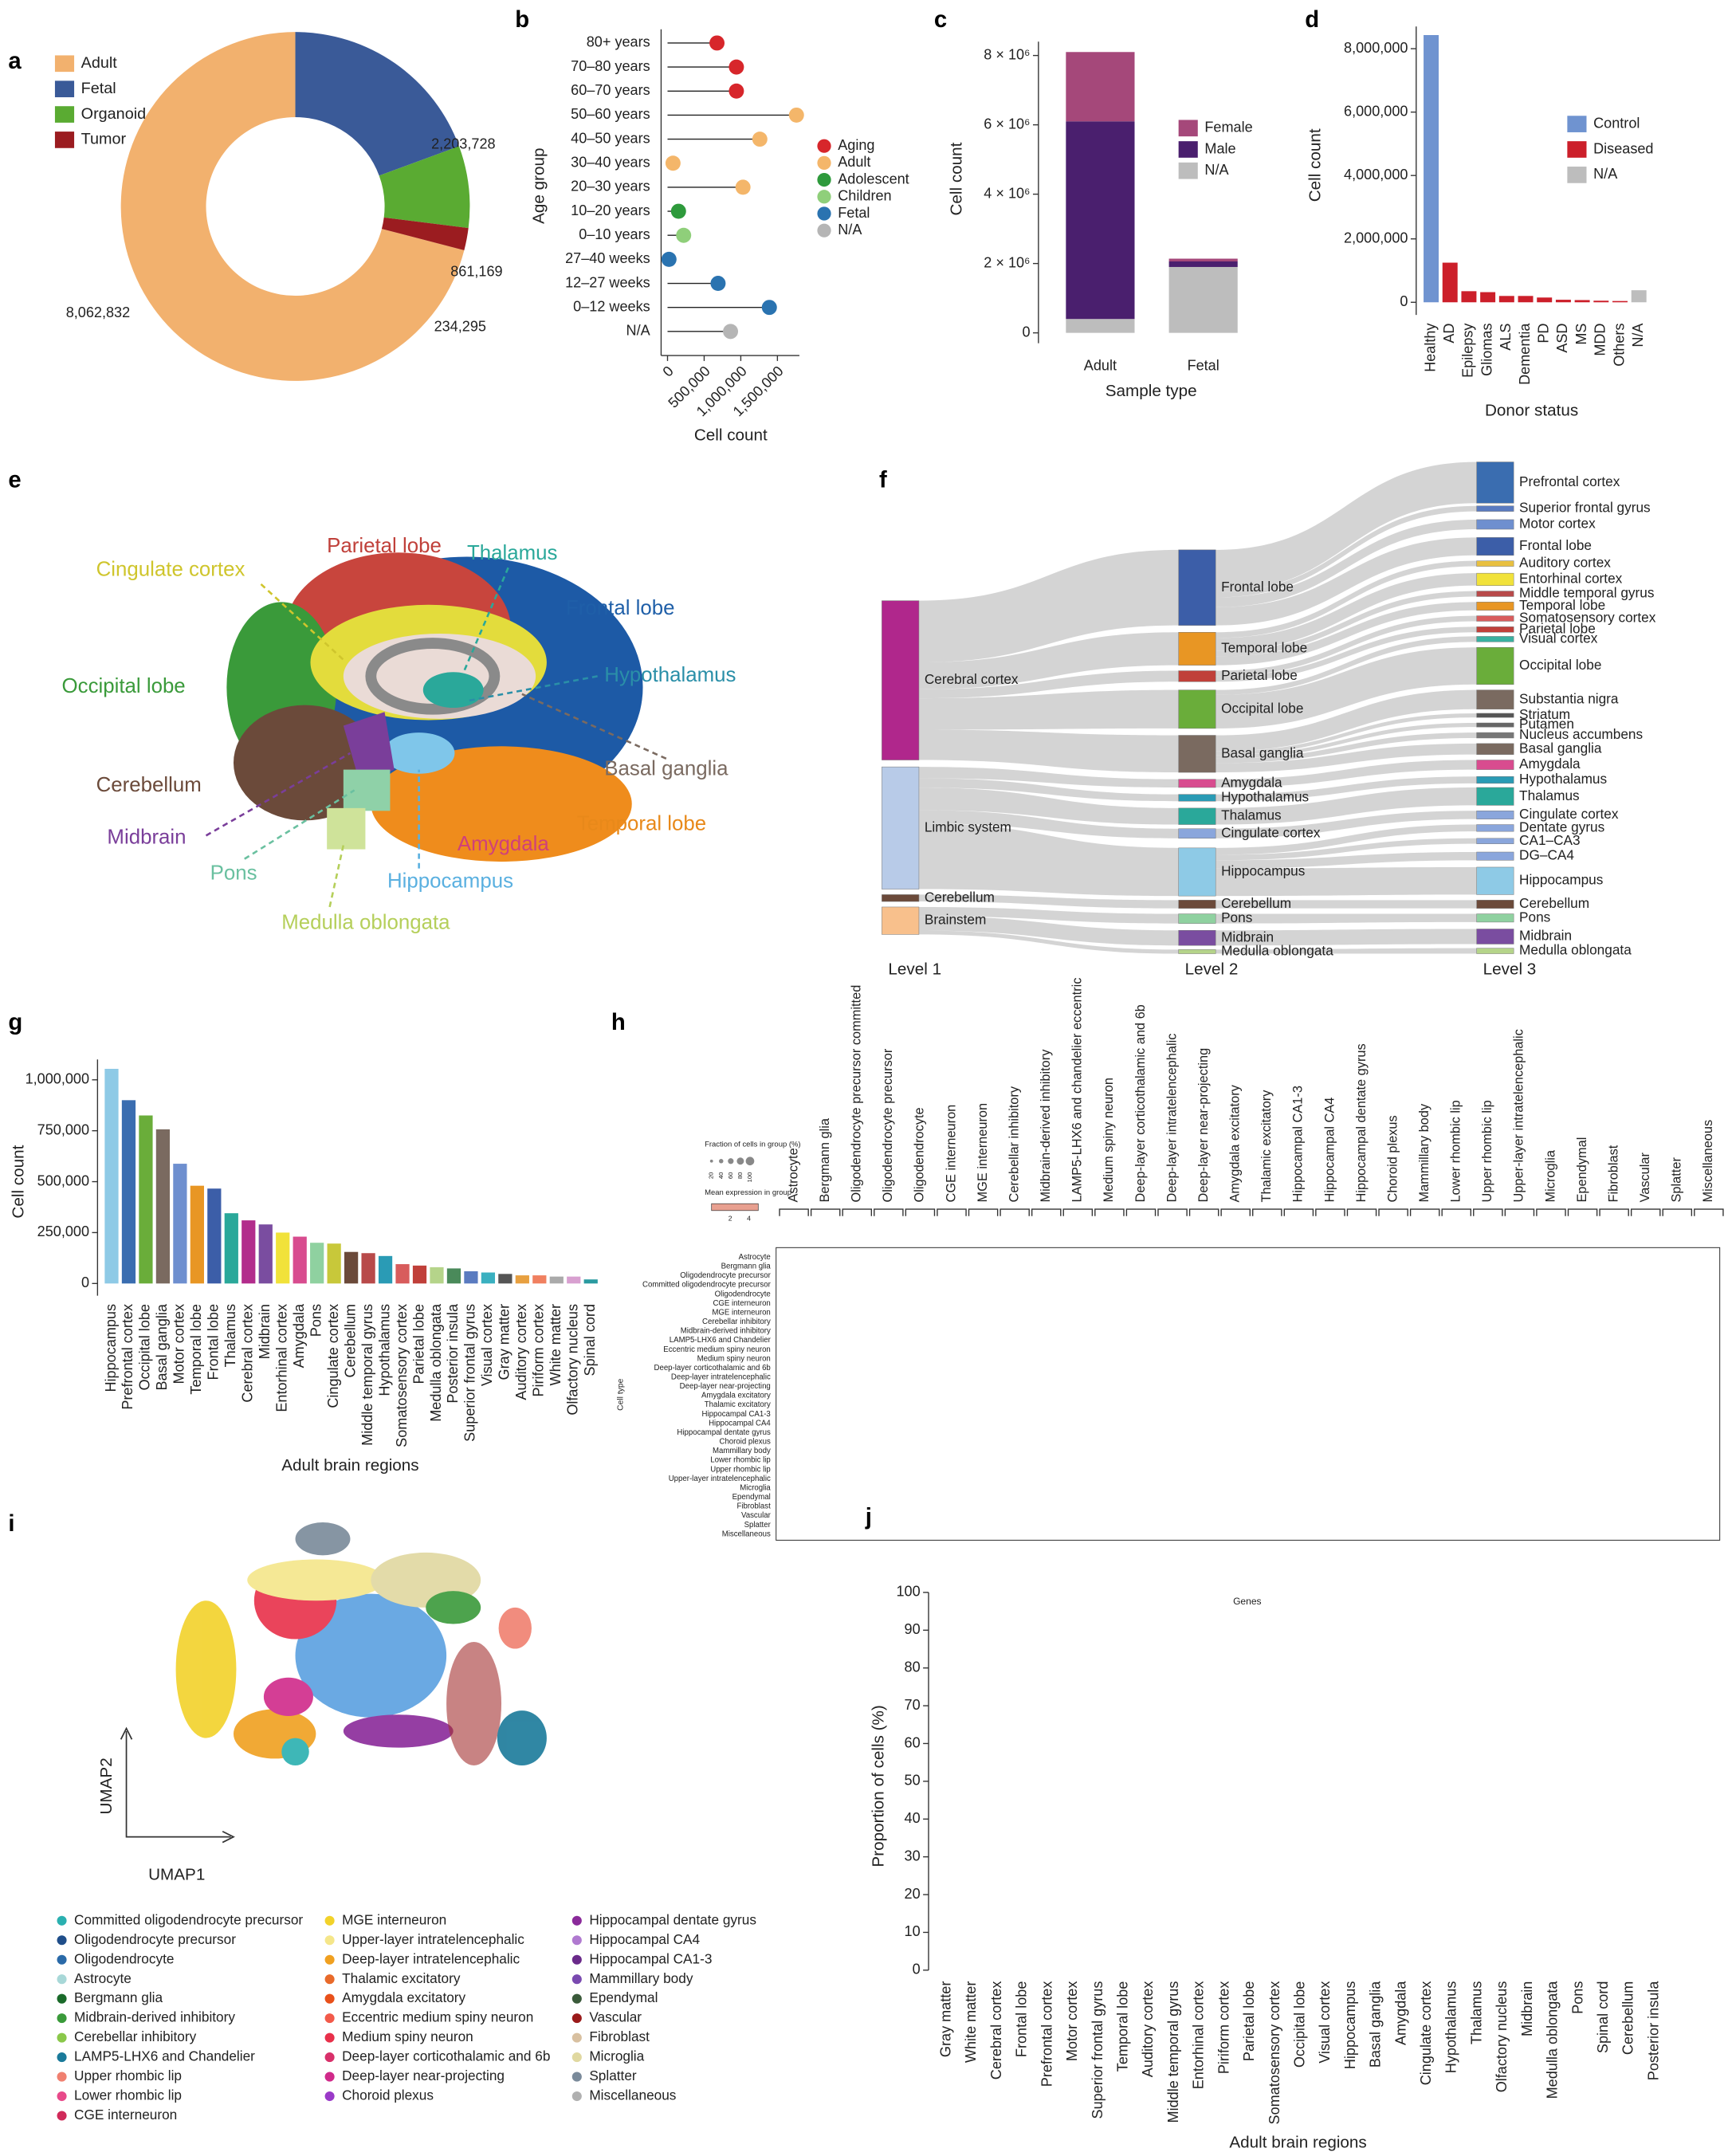 The height and width of the screenshot is (2156, 1728). Describe the element at coordinates (1582, 1170) in the screenshot. I see `group-label: Ependymal` at that location.